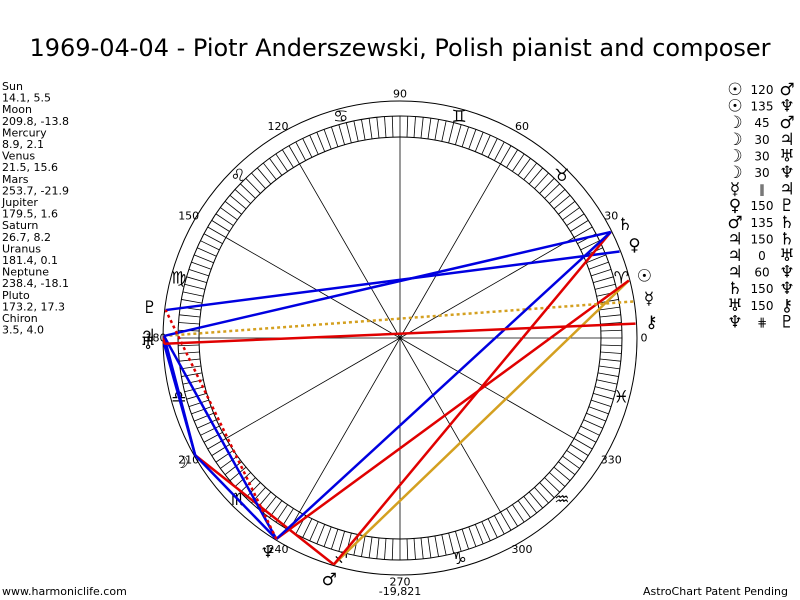  I want to click on aspect-to: ⚷, so click(787, 306).